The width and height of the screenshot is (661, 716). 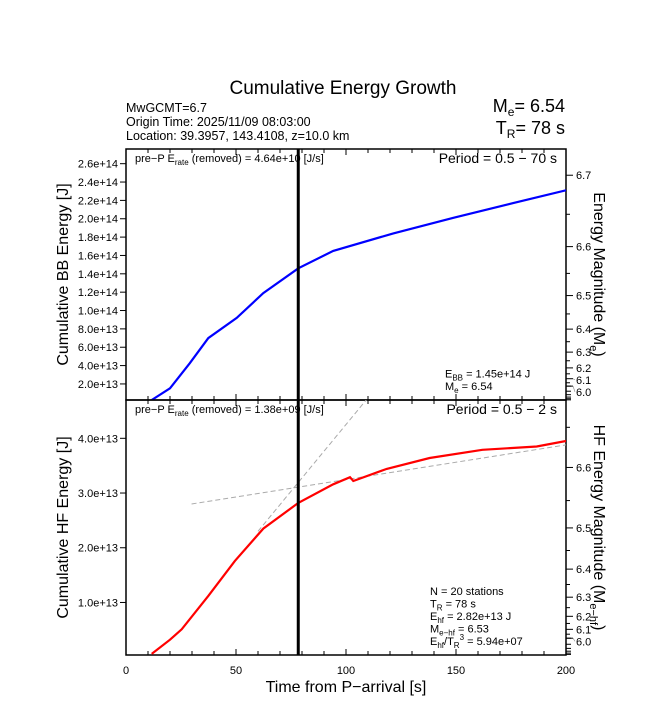 What do you see at coordinates (237, 136) in the screenshot?
I see `location-text: Location: 39.3957, 143.4108, z=10.0 km` at bounding box center [237, 136].